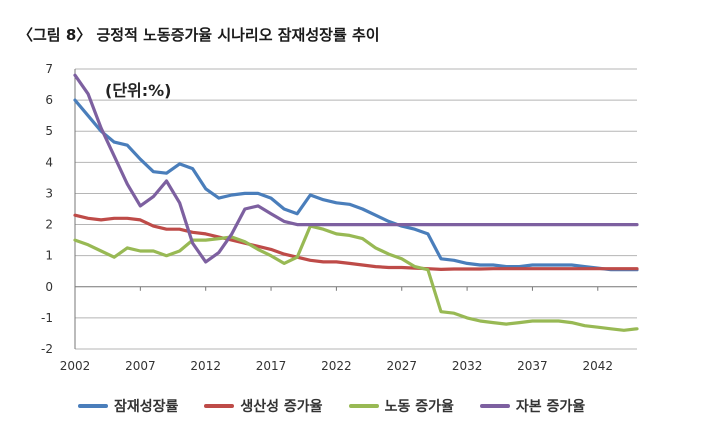 Image resolution: width=710 pixels, height=441 pixels. What do you see at coordinates (49, 225) in the screenshot?
I see `y-tick-label: 2` at bounding box center [49, 225].